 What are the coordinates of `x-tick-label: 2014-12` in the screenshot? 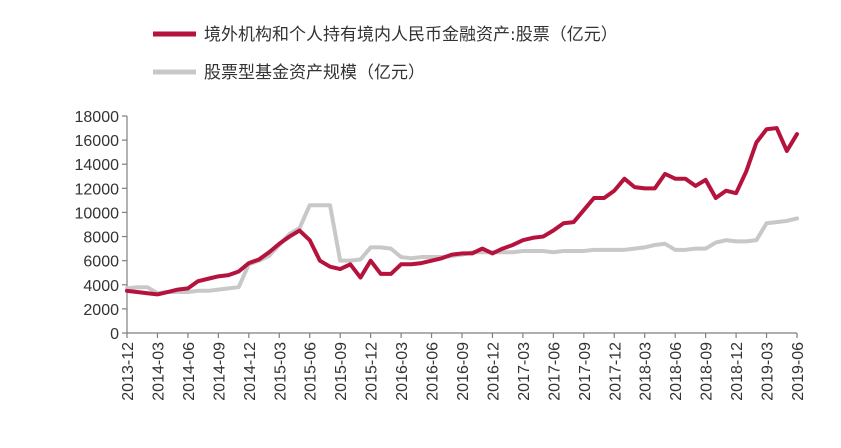 It's located at (250, 371).